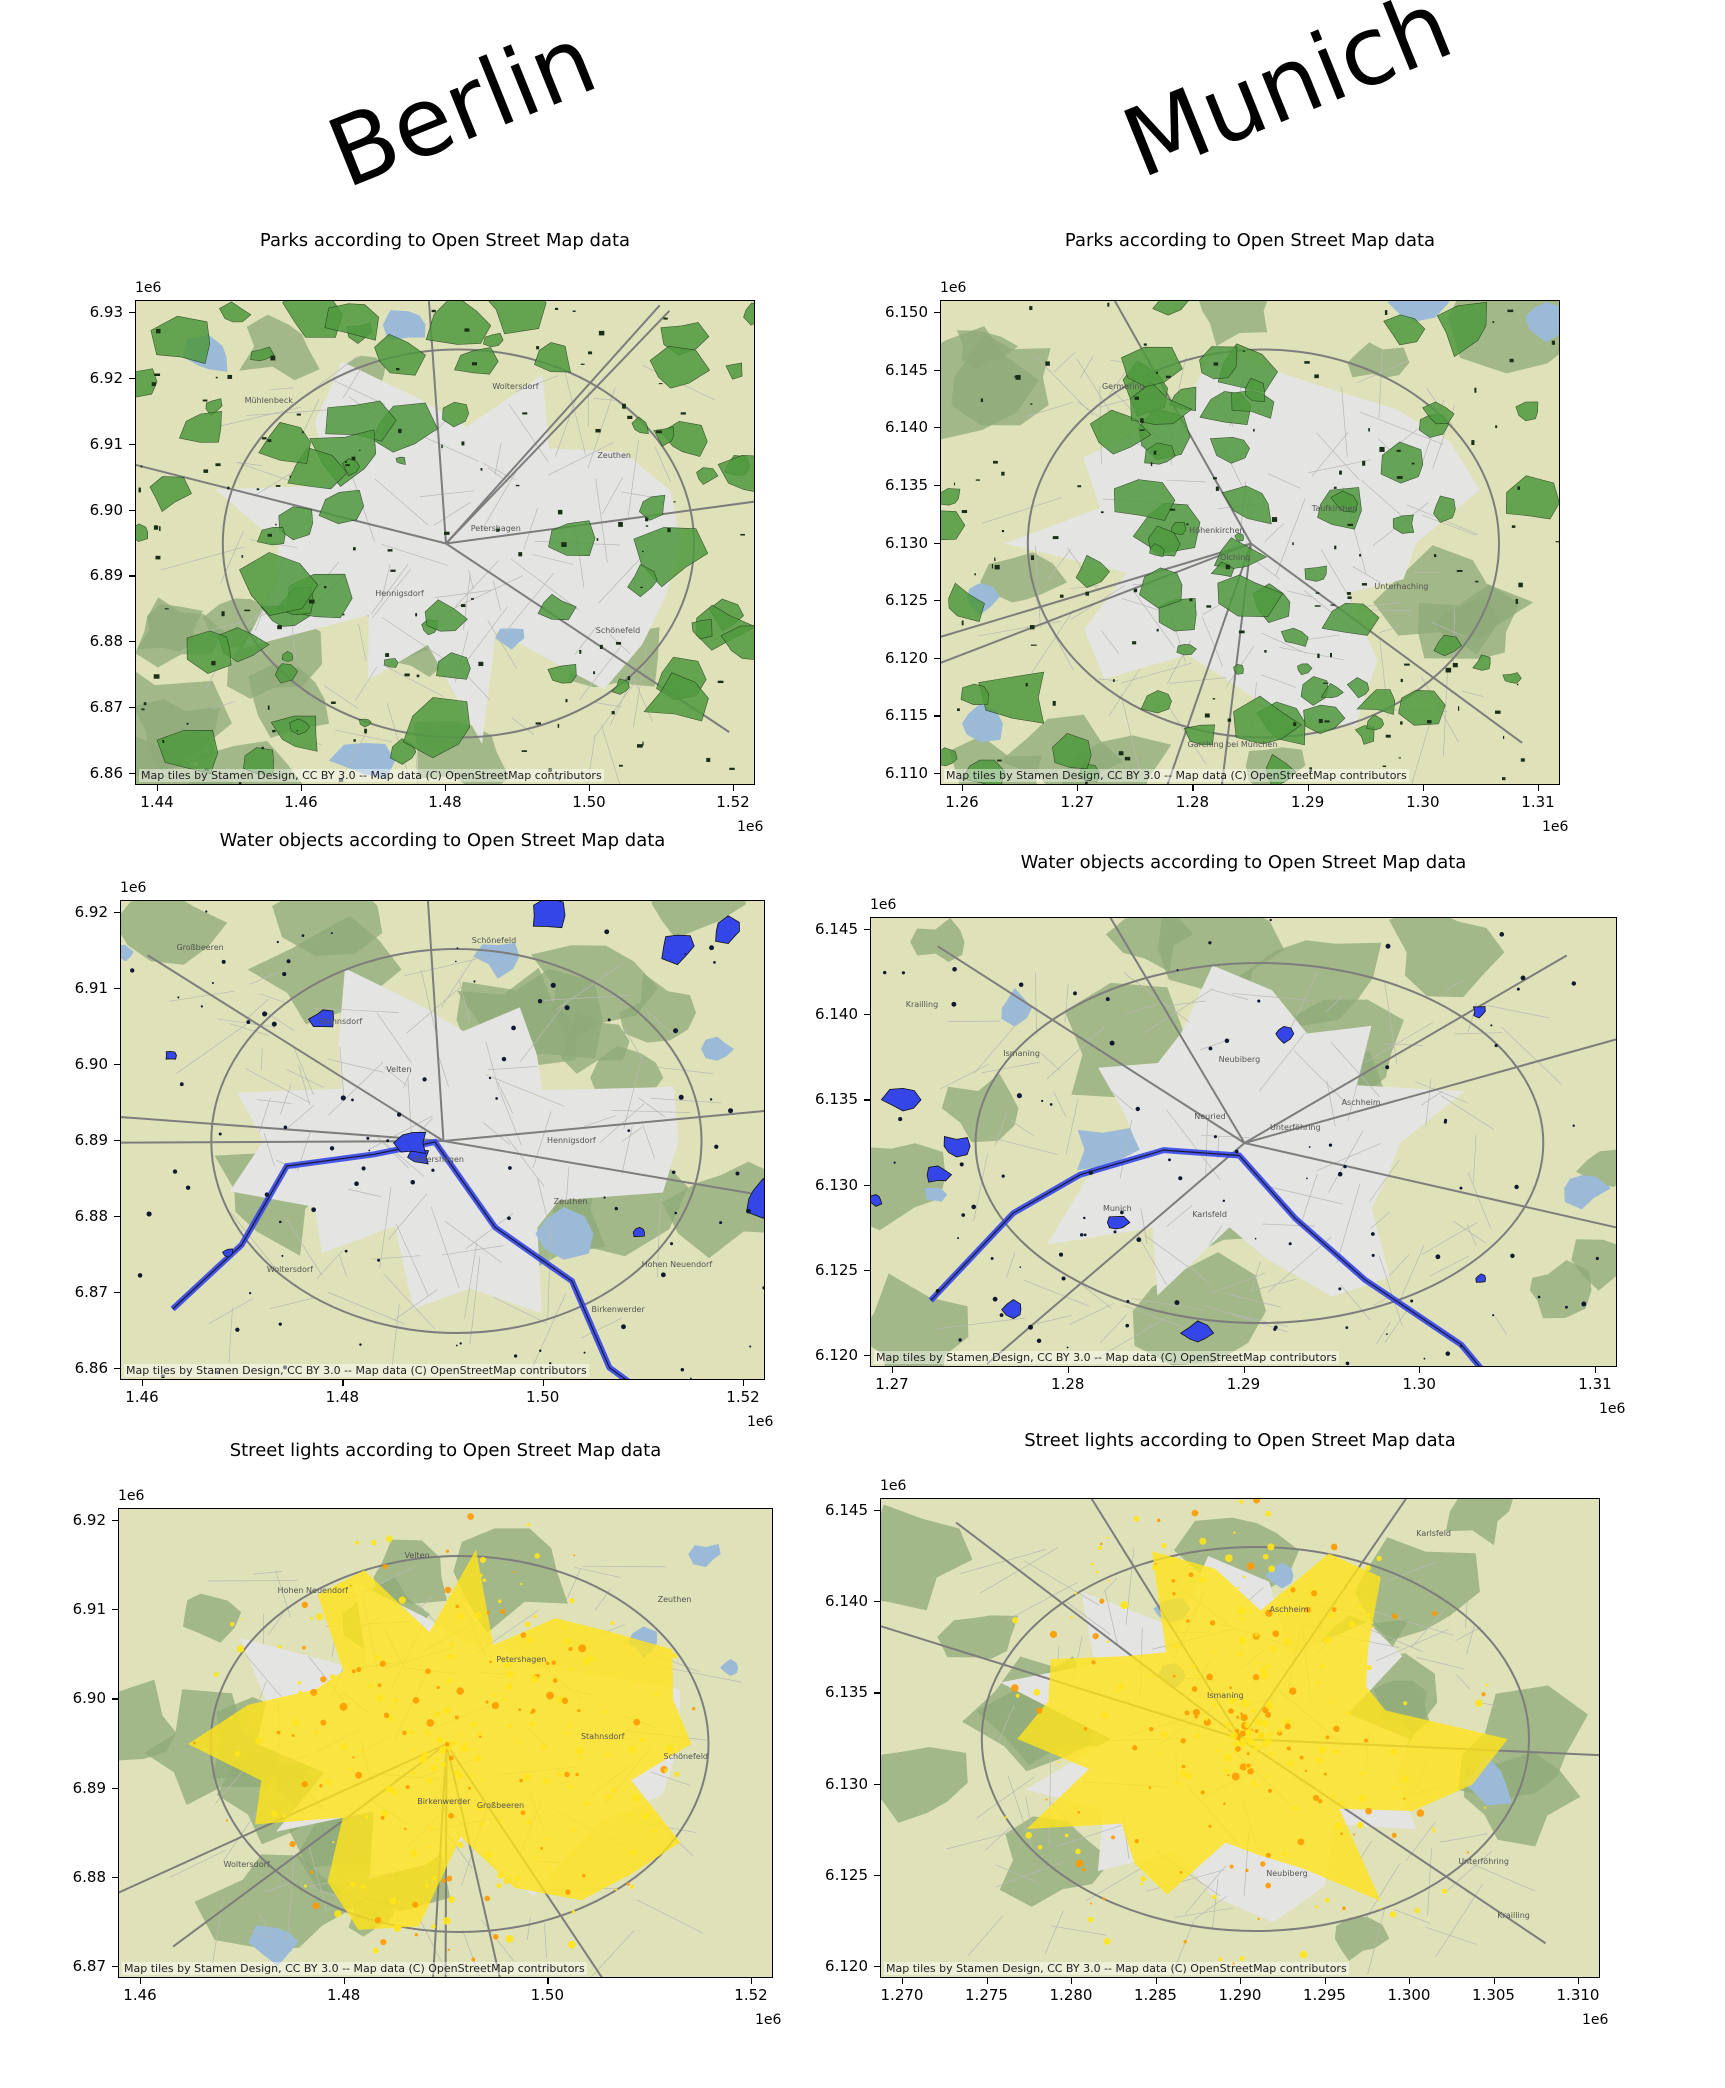 This screenshot has height=2088, width=1725. What do you see at coordinates (1068, 1384) in the screenshot?
I see `x-tick-label: 1.28` at bounding box center [1068, 1384].